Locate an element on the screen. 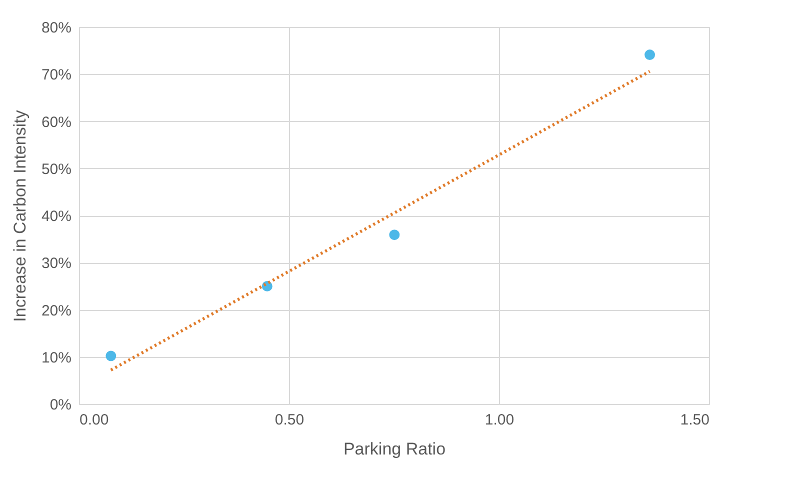 This screenshot has width=790, height=502. y-tick-label: 10% is located at coordinates (56, 357).